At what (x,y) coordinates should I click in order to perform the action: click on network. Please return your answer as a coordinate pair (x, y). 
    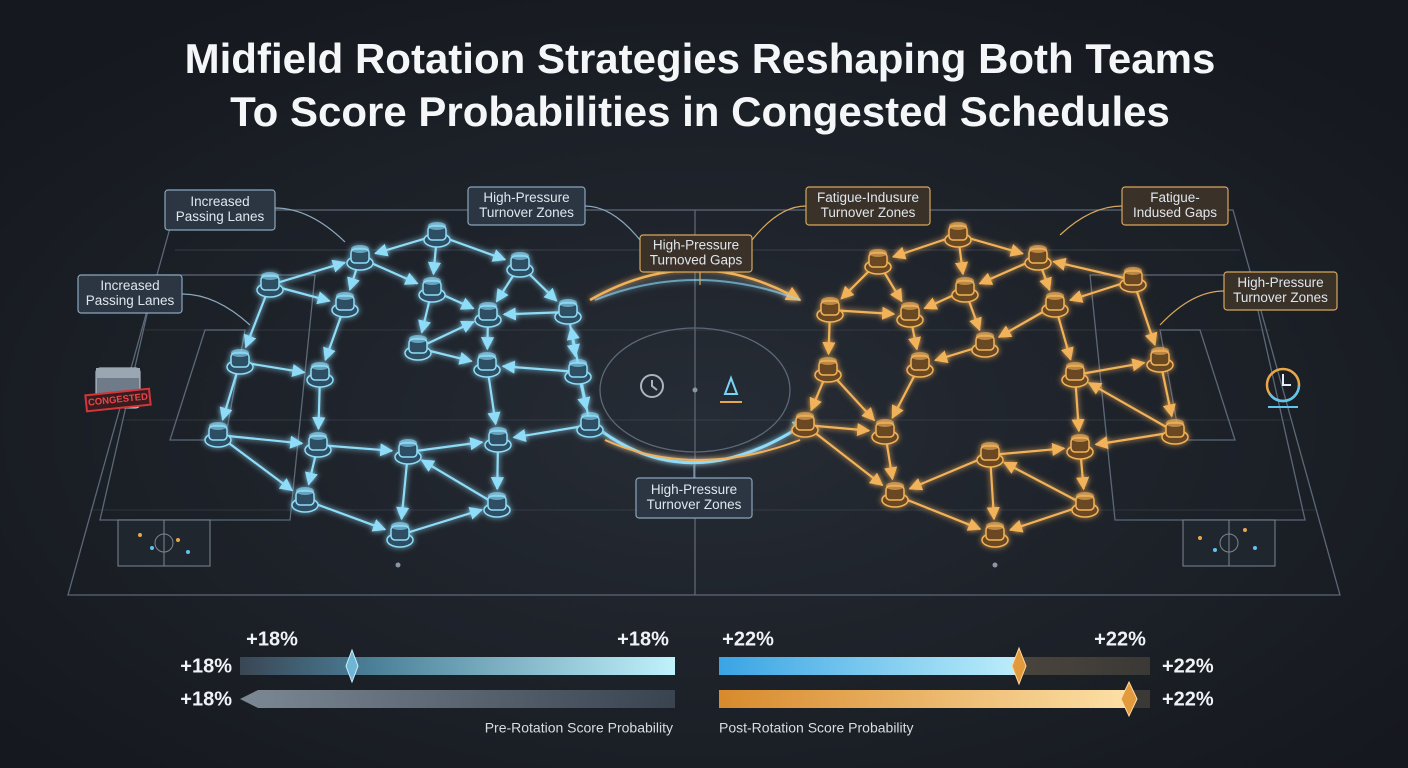
    Looking at the image, I should click on (990, 385).